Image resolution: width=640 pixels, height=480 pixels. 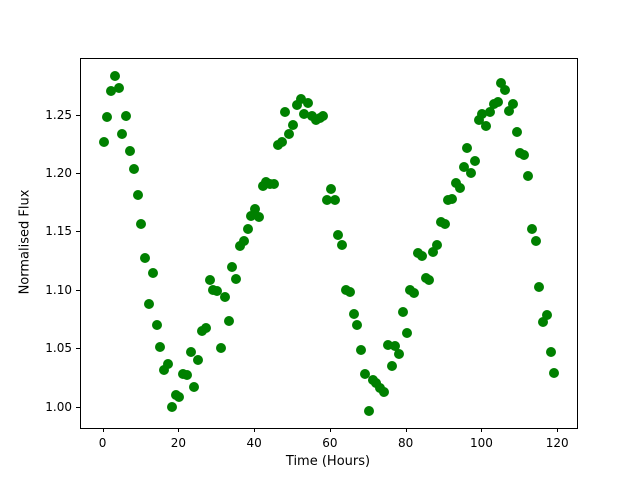 What do you see at coordinates (330, 443) in the screenshot?
I see `x-tick-label: 60` at bounding box center [330, 443].